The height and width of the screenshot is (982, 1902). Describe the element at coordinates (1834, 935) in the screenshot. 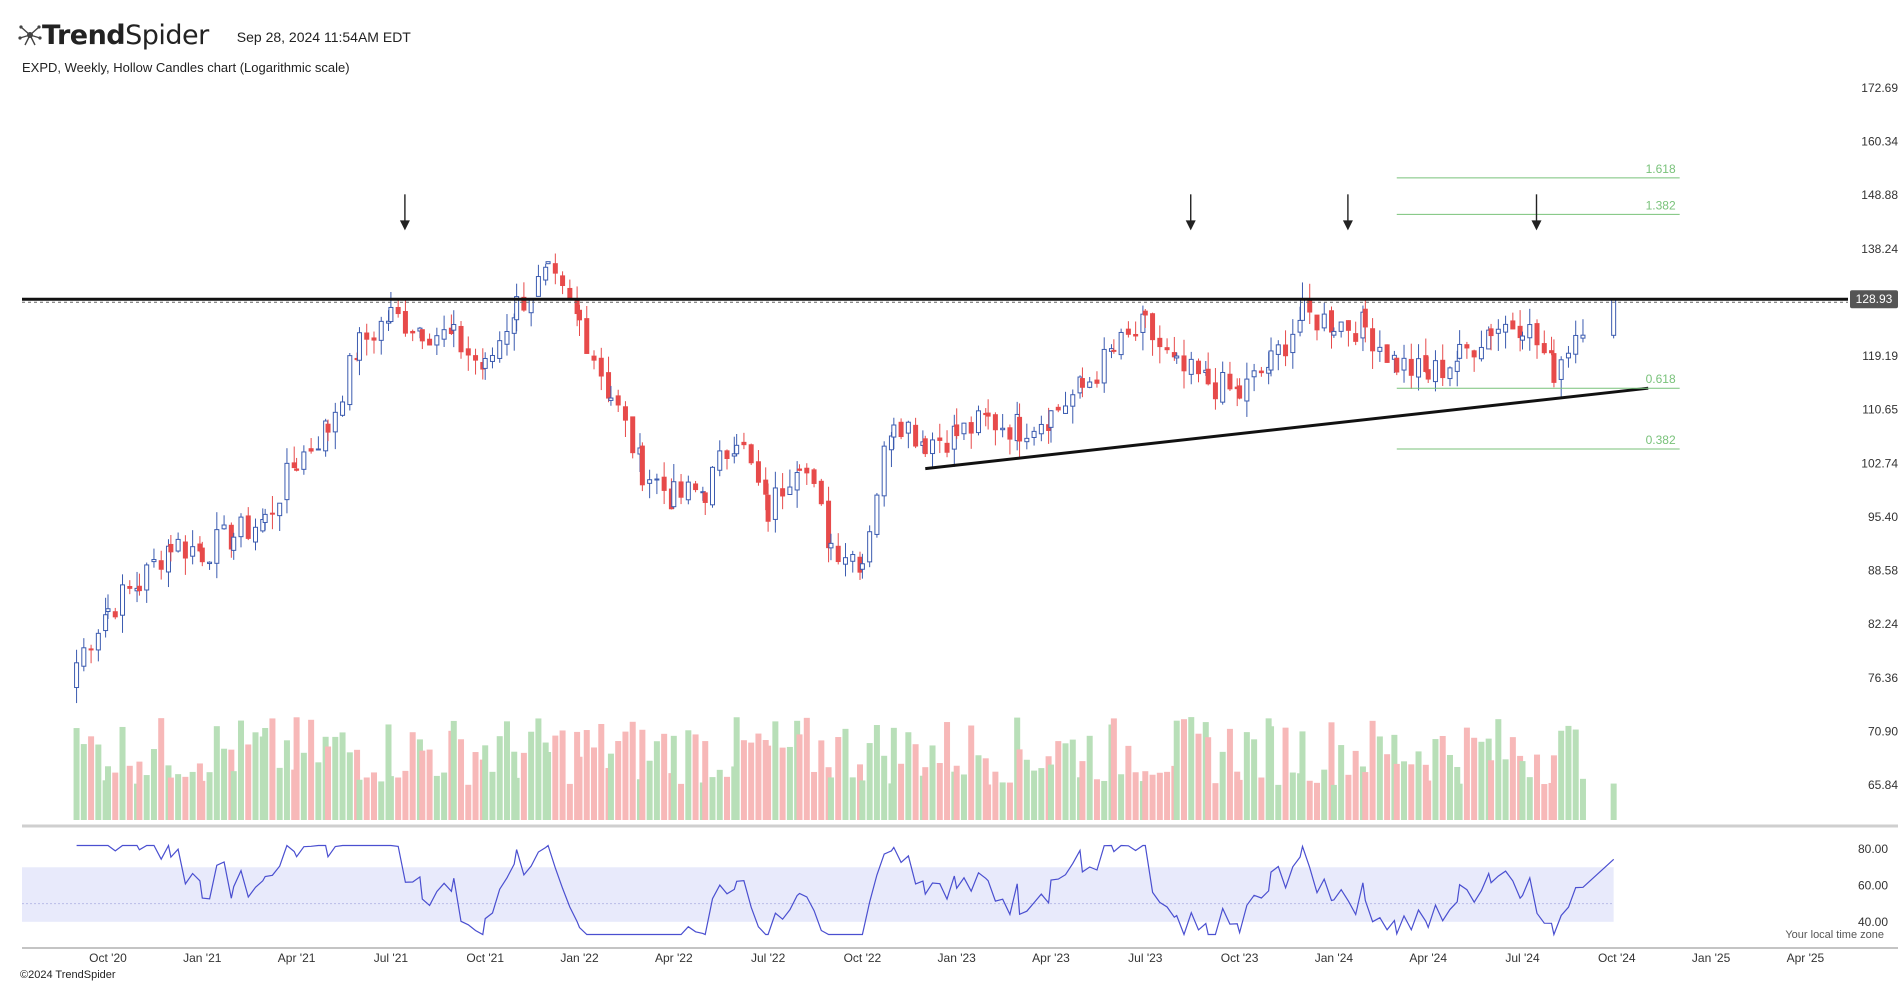

I see `timezone-label: Your local time zone` at that location.